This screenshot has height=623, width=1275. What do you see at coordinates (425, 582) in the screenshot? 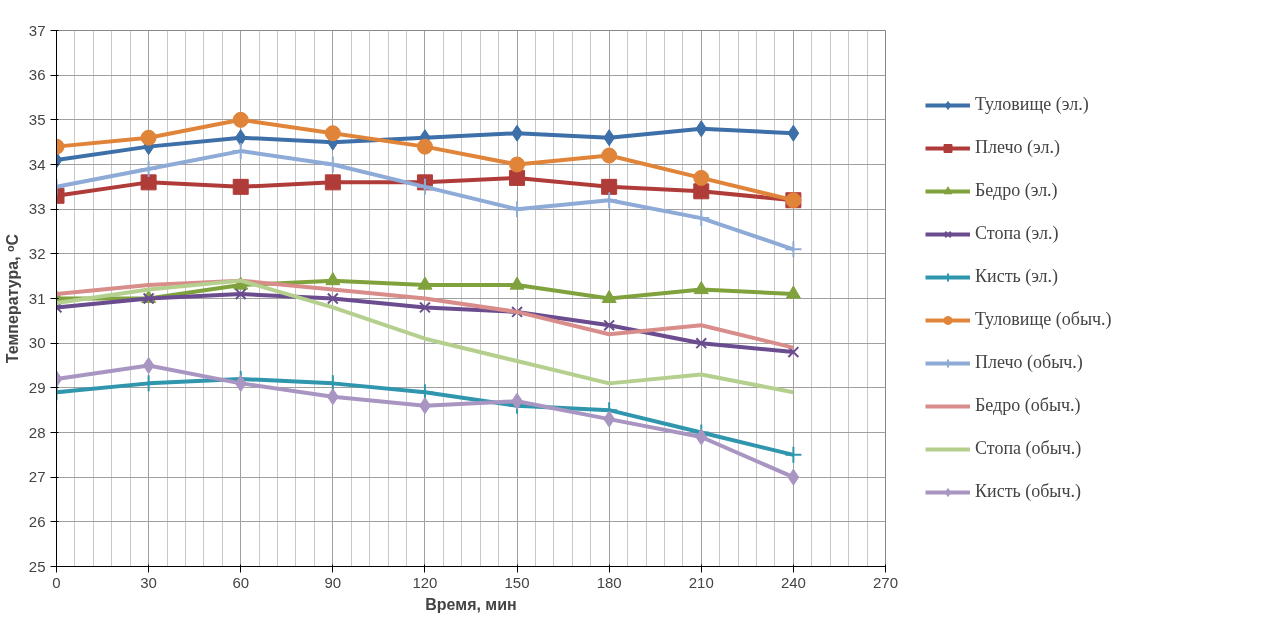
I see `x-tick-label: 120` at bounding box center [425, 582].